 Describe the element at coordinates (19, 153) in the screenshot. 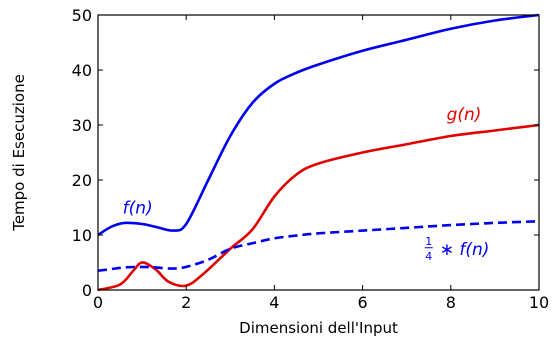

I see `y-axis-label: Tempo di Esecuzione` at that location.